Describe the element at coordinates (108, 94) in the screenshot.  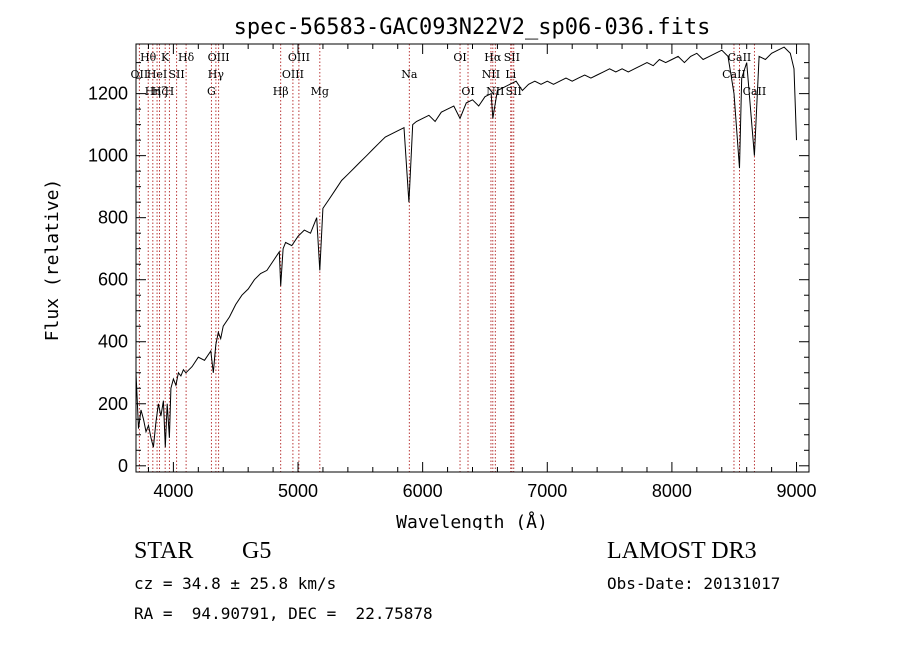
I see `y-tick-label-6: 1200` at that location.